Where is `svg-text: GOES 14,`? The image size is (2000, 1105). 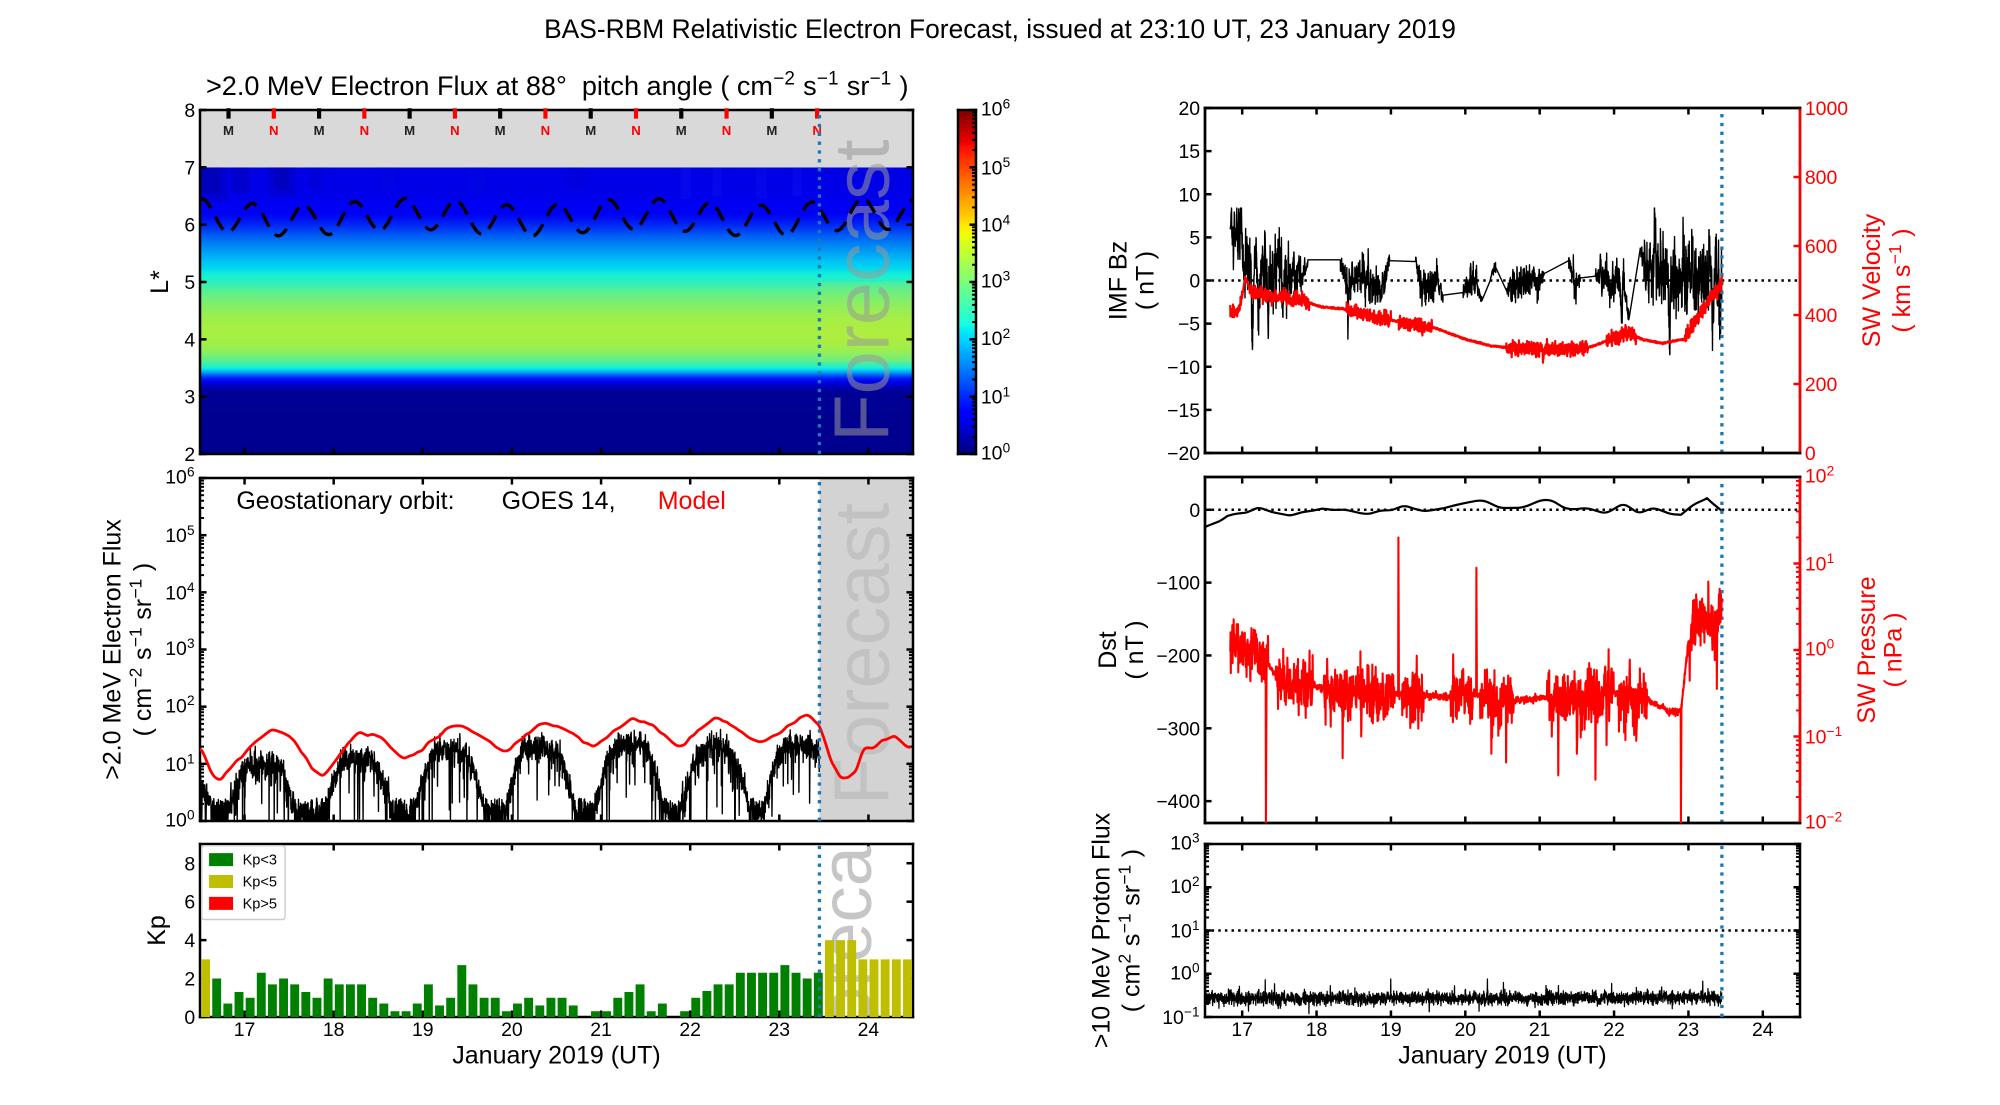 svg-text: GOES 14, is located at coordinates (559, 501).